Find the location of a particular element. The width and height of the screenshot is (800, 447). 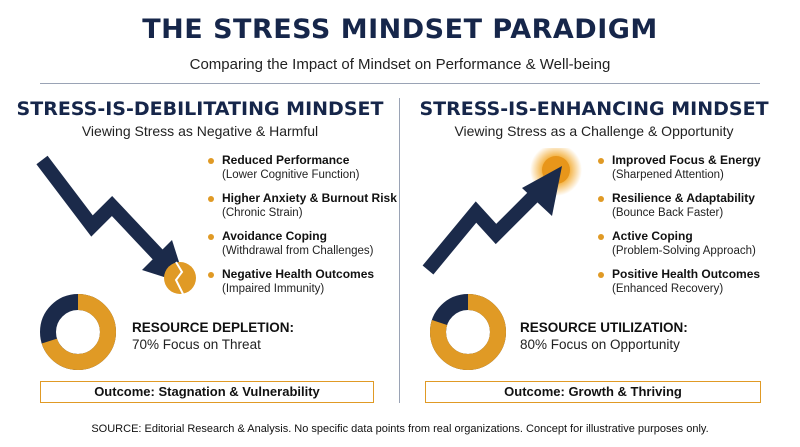

list-item: Active Coping (Problem-Solving Approach) is located at coordinates (698, 244).